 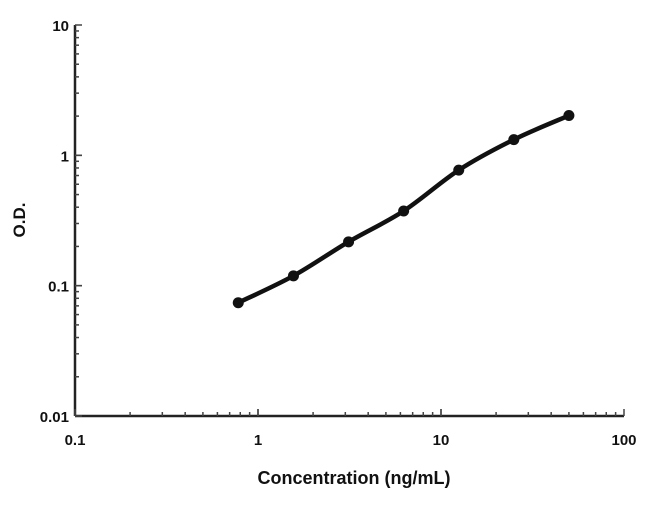 What do you see at coordinates (354, 478) in the screenshot?
I see `x-axis-label: Concentration (ng/mL)` at bounding box center [354, 478].